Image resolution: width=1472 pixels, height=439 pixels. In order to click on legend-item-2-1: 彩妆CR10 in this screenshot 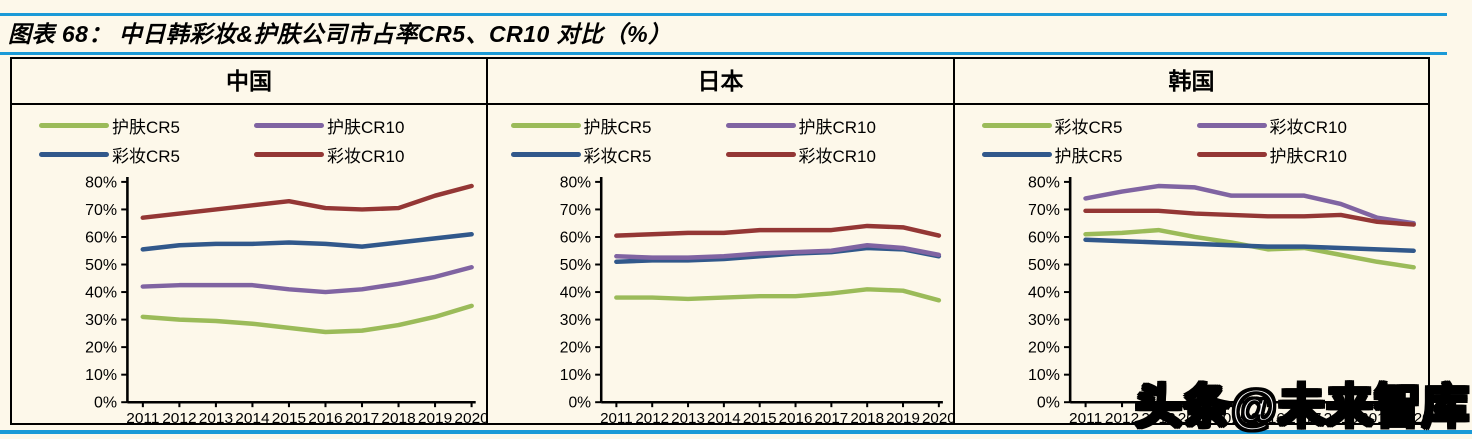, I will do `click(1299, 125)`.